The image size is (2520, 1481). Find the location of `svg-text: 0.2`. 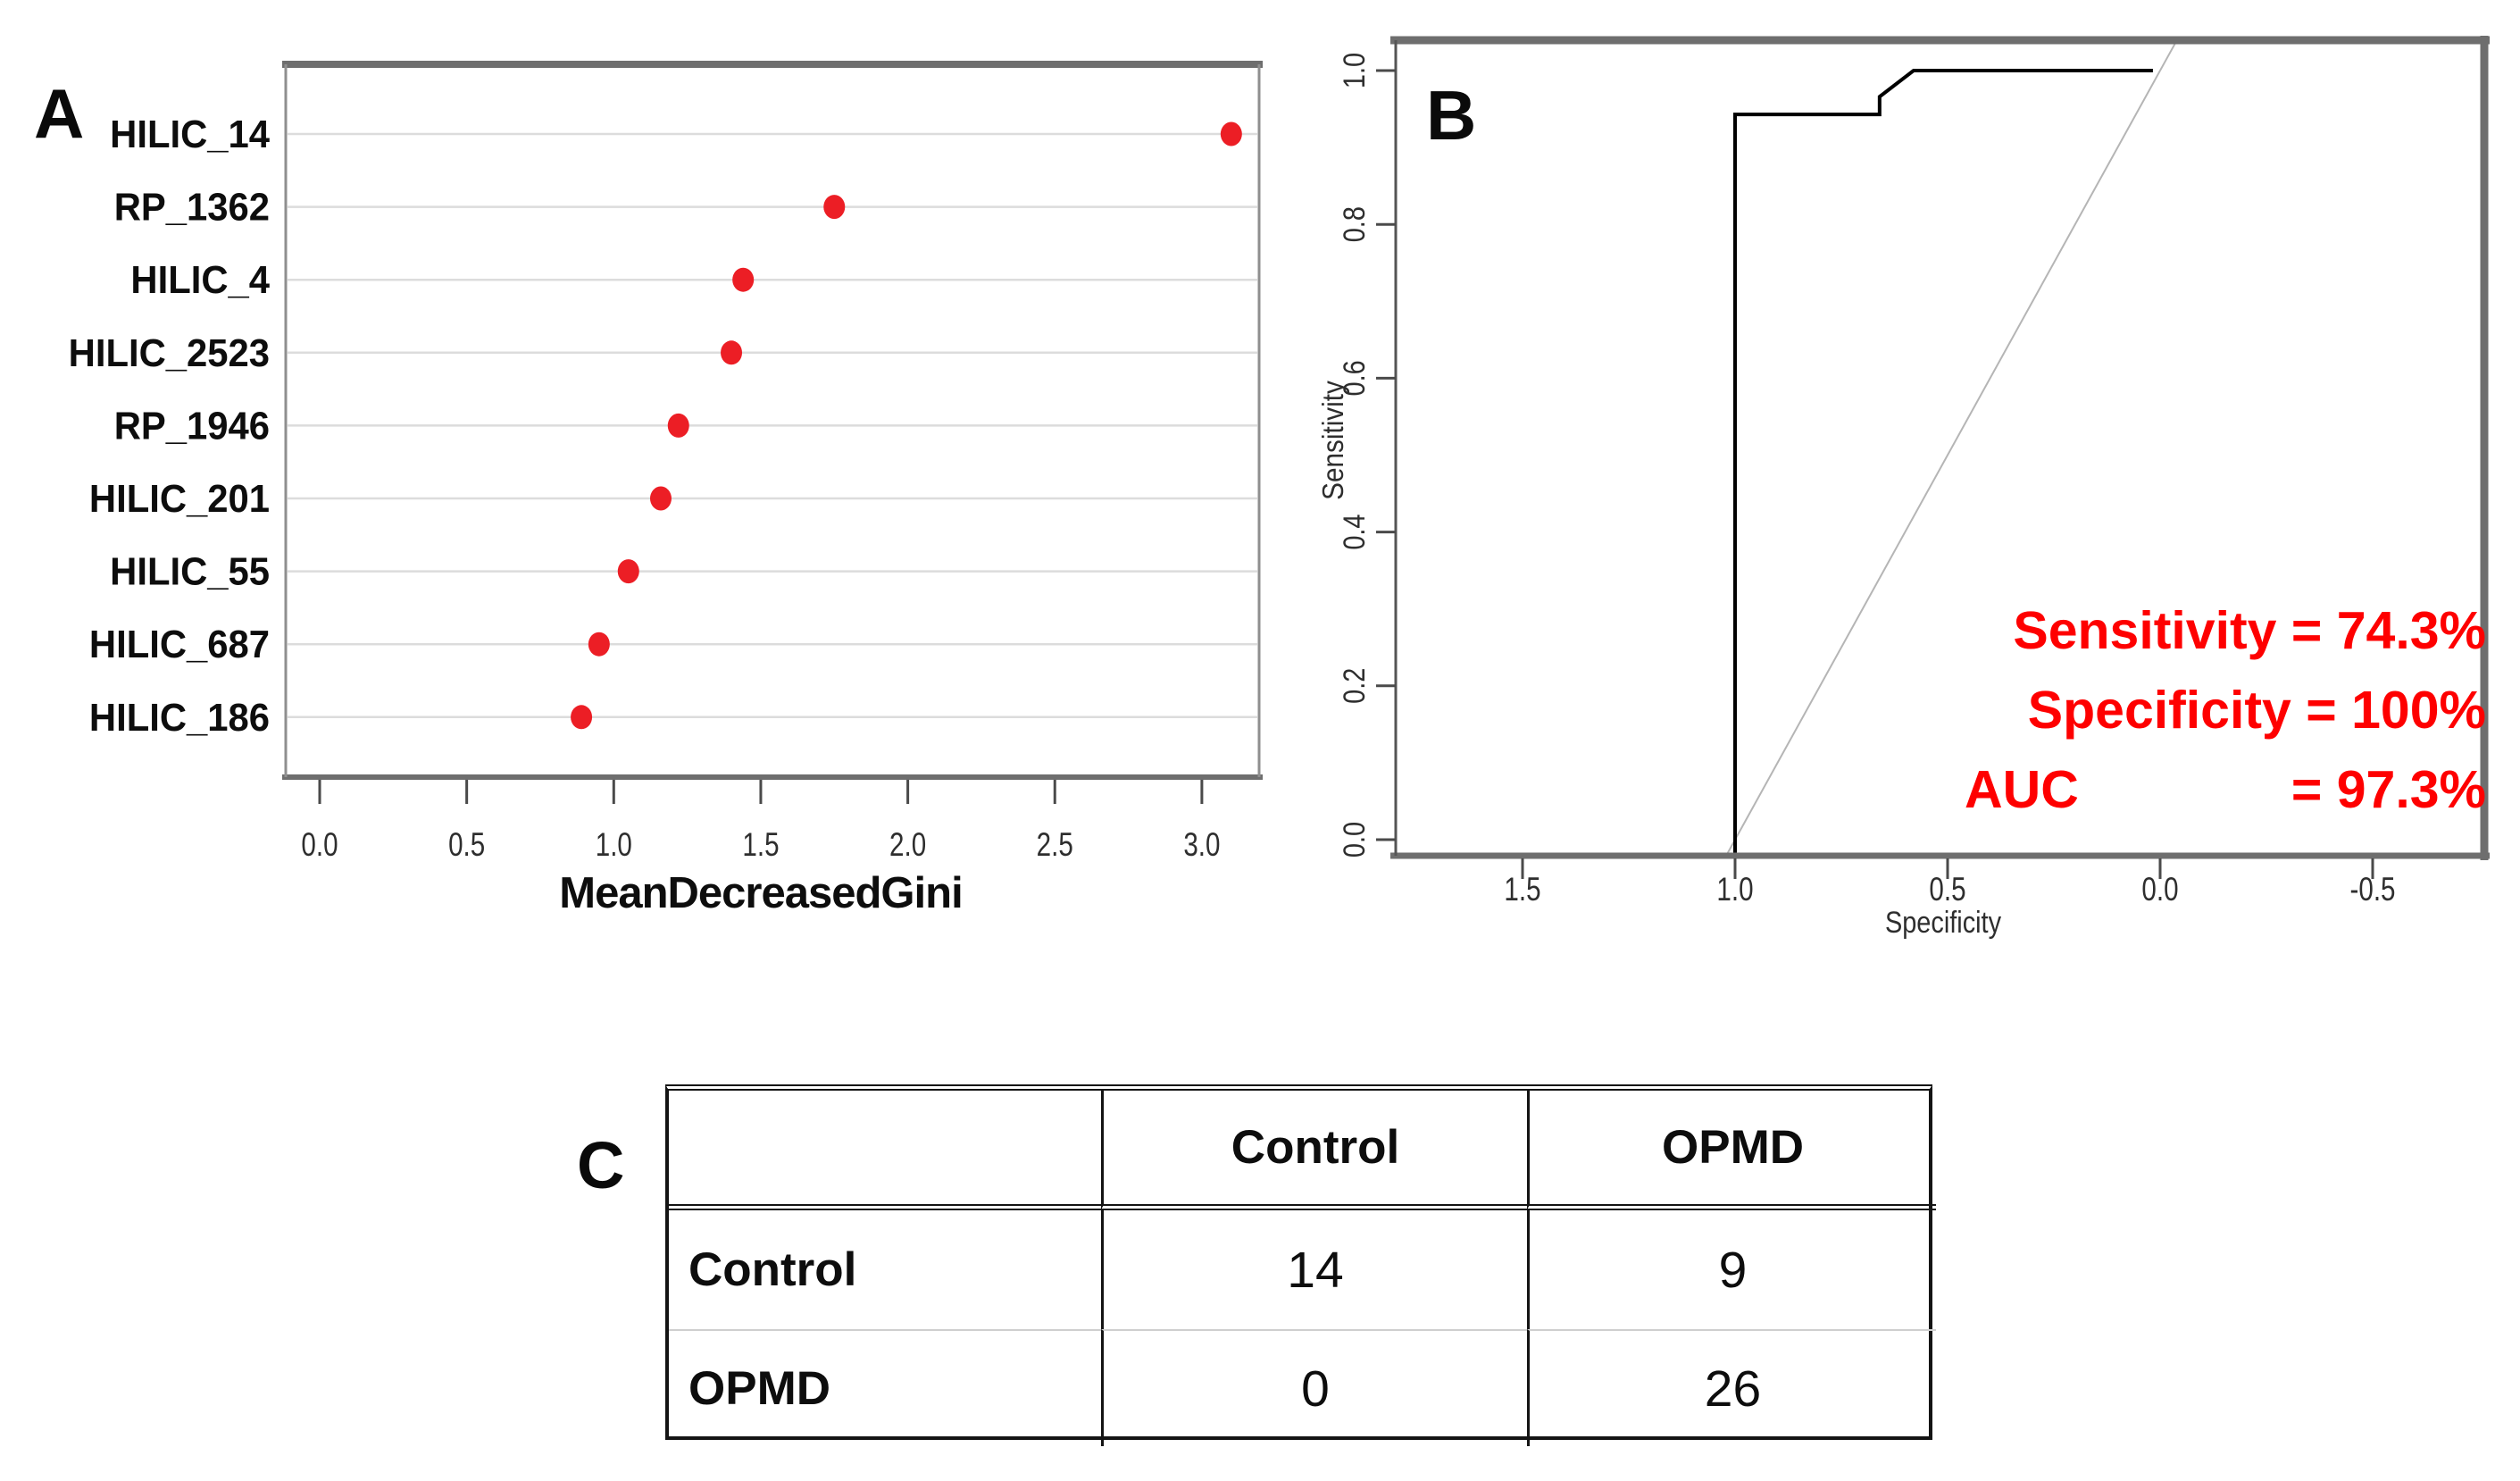

svg-text: 0.2 is located at coordinates (1355, 686).